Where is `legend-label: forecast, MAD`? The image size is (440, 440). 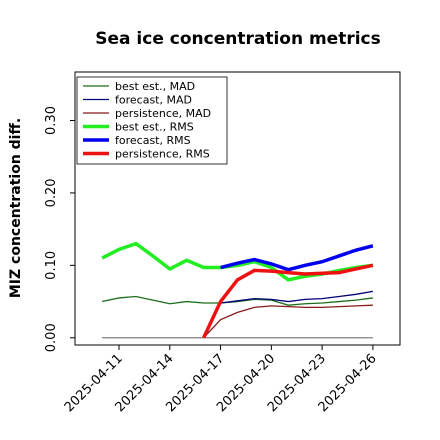 legend-label: forecast, MAD is located at coordinates (153, 100).